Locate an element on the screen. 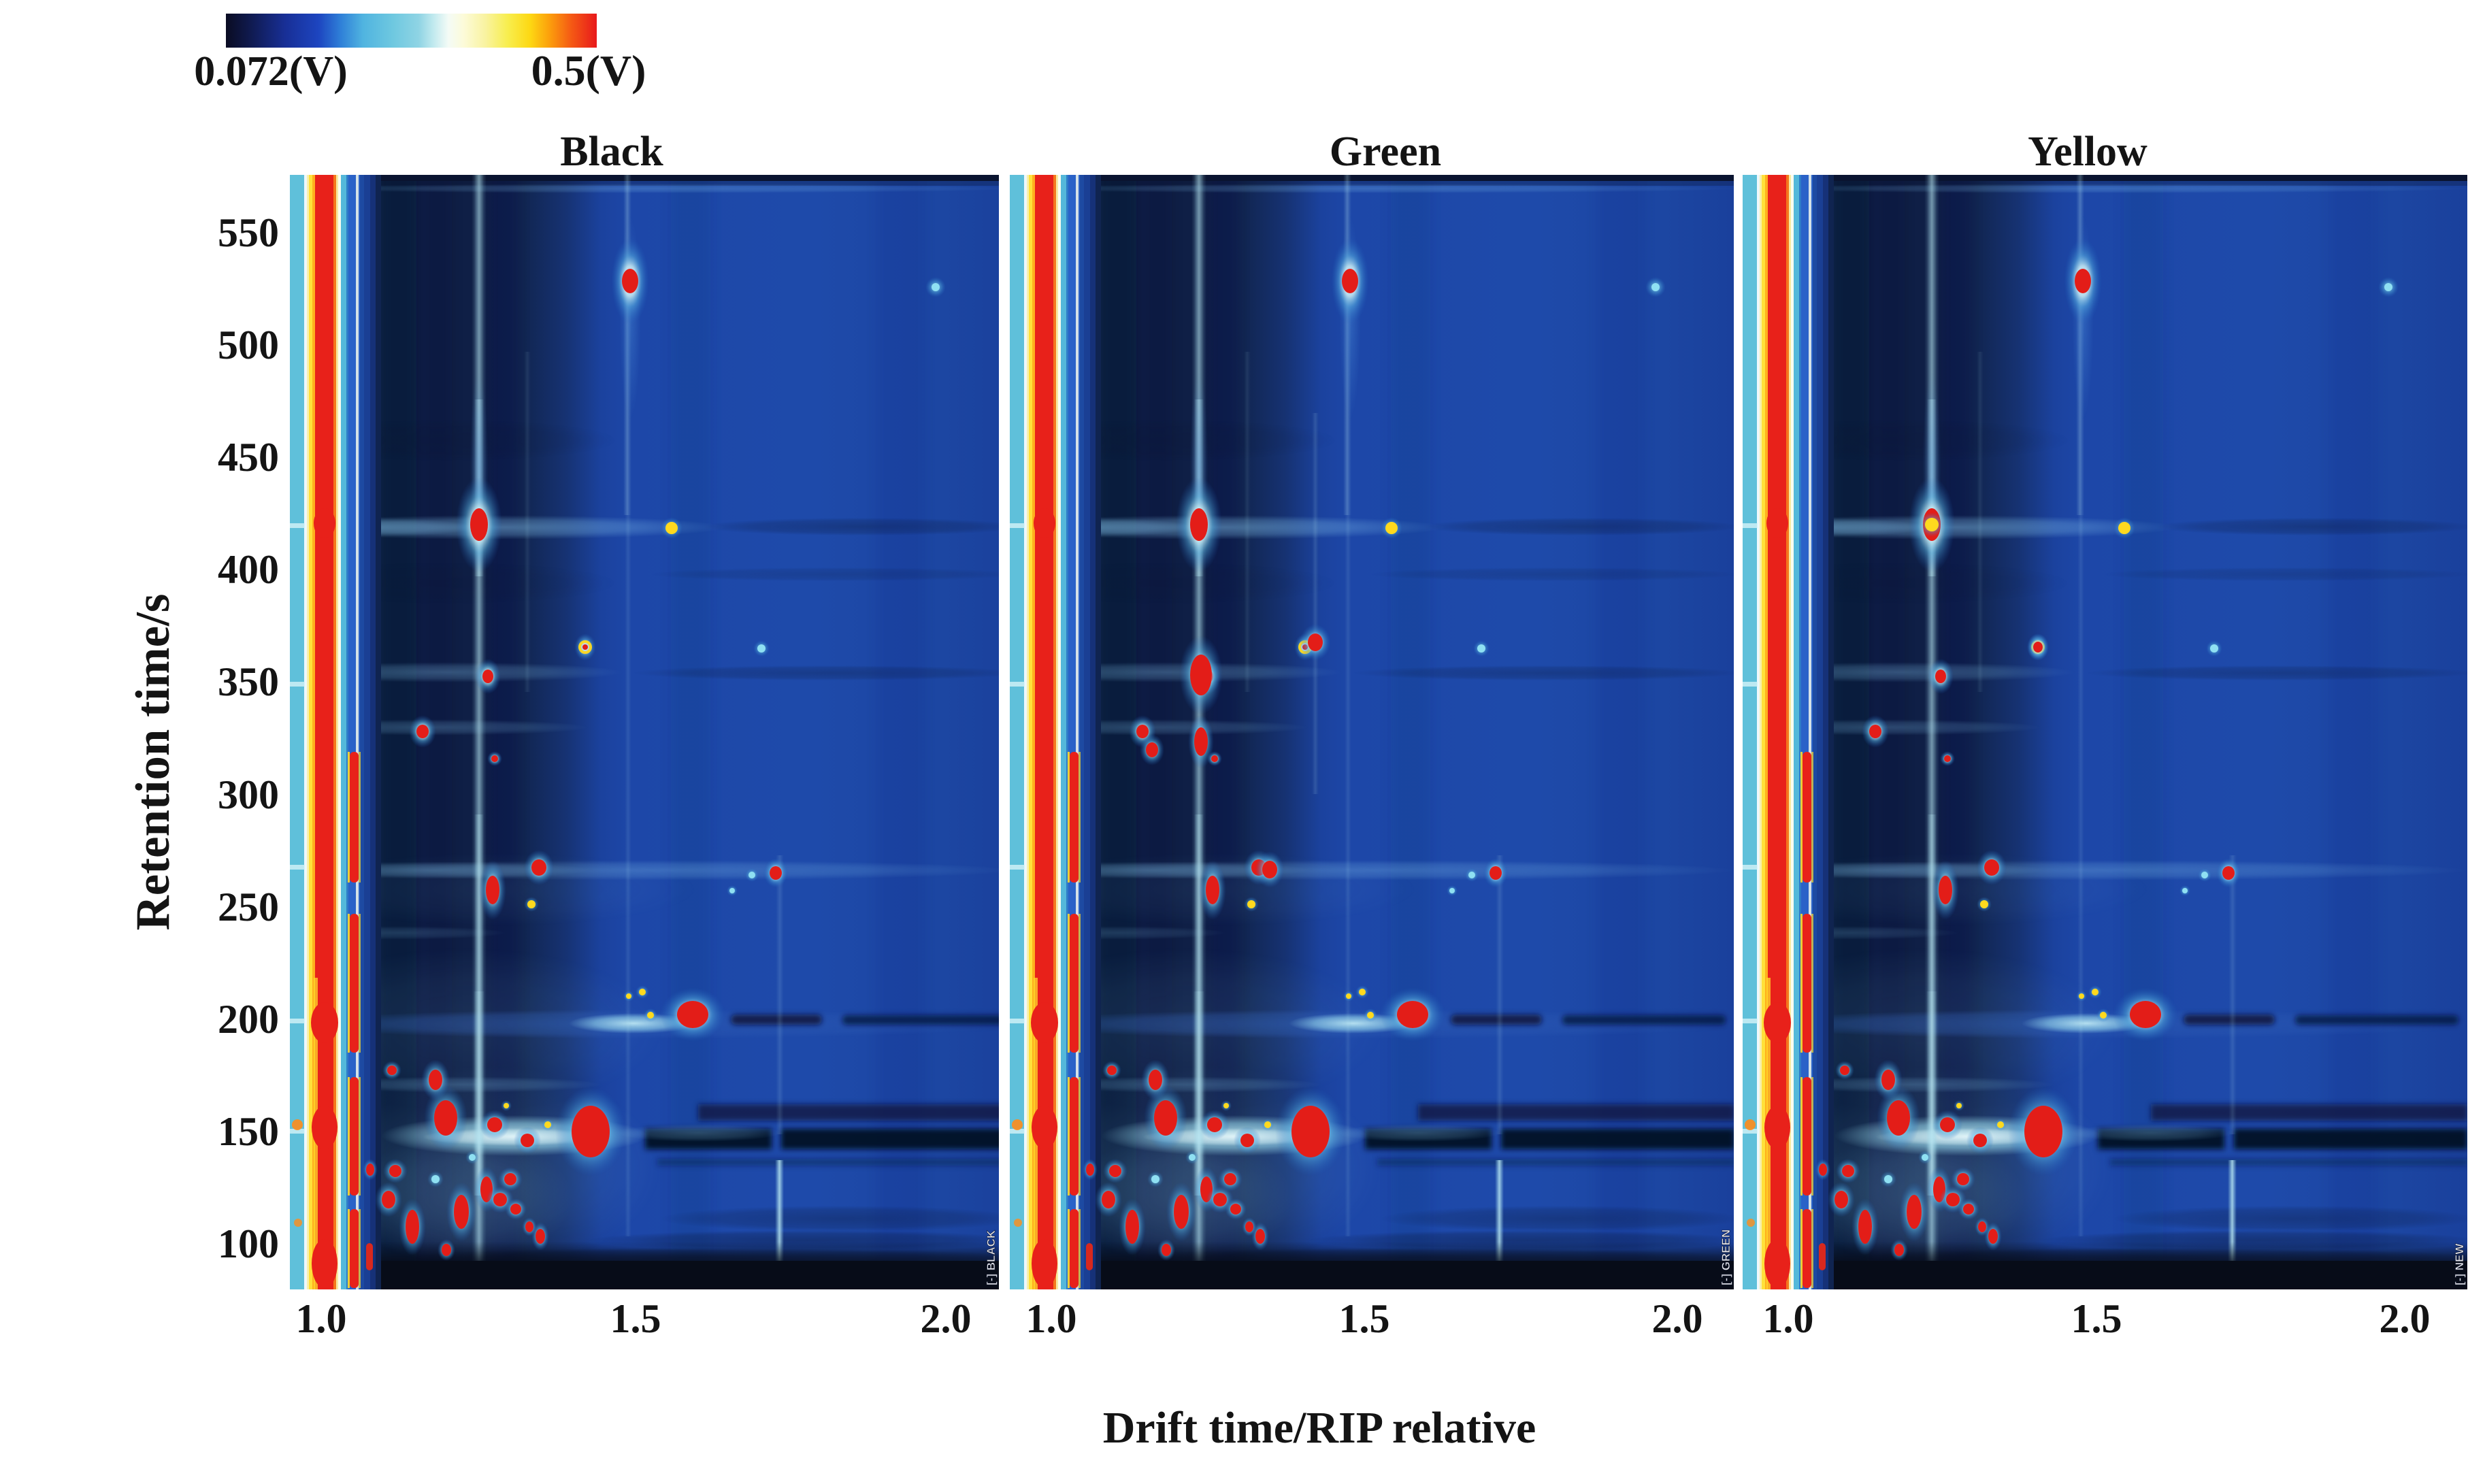  svg-text: 400 is located at coordinates (248, 569).